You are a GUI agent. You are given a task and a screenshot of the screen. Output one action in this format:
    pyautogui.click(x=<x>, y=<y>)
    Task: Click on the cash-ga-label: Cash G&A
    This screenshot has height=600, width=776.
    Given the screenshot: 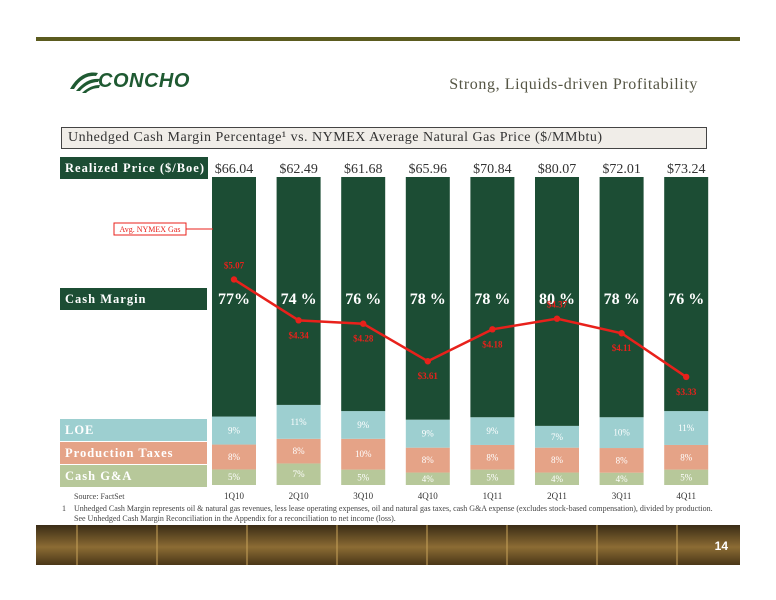 What is the action you would take?
    pyautogui.click(x=133, y=476)
    